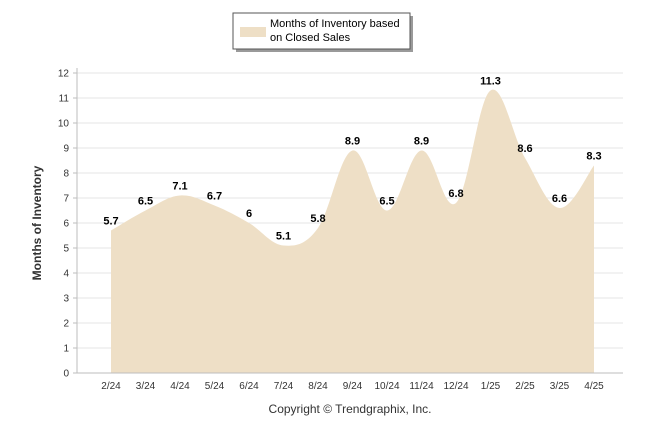  Describe the element at coordinates (524, 149) in the screenshot. I see `data-label: 8.6` at that location.